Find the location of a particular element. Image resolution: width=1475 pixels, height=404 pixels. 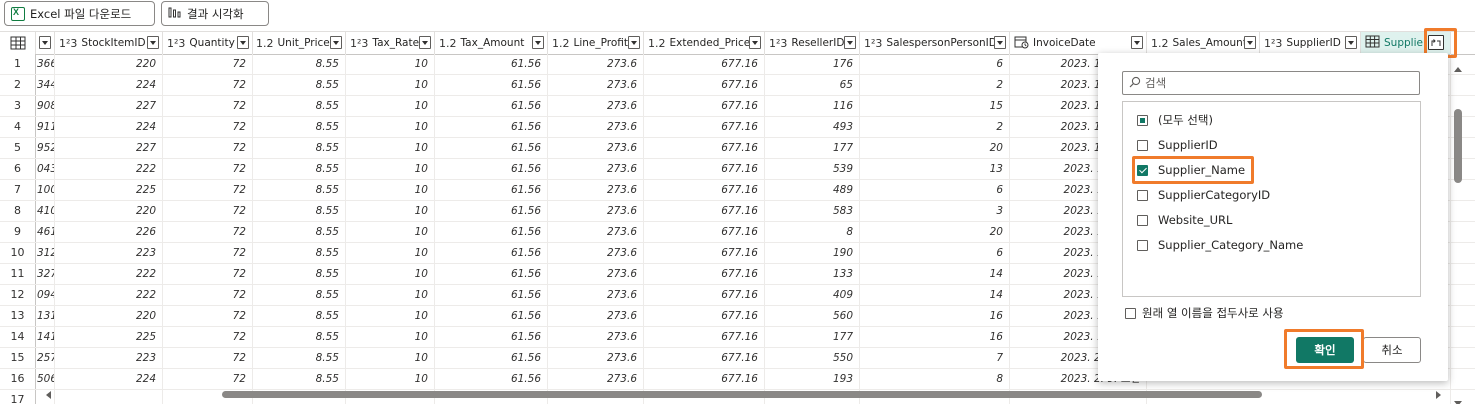

data-type-label: 1.2 is located at coordinates (448, 43).